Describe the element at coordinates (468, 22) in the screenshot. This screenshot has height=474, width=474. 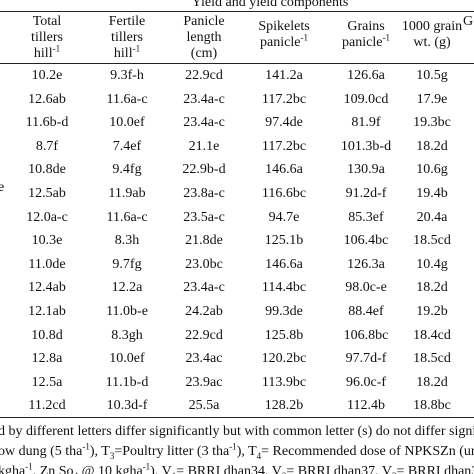
I see `header-text: G` at that location.